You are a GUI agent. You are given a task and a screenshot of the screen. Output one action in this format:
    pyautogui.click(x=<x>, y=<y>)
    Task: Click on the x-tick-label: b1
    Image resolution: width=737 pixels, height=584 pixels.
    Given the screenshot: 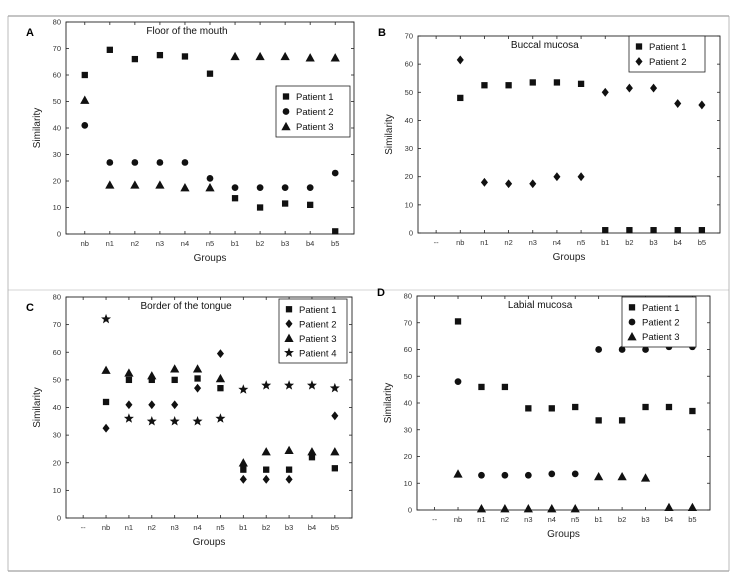 What is the action you would take?
    pyautogui.click(x=598, y=519)
    